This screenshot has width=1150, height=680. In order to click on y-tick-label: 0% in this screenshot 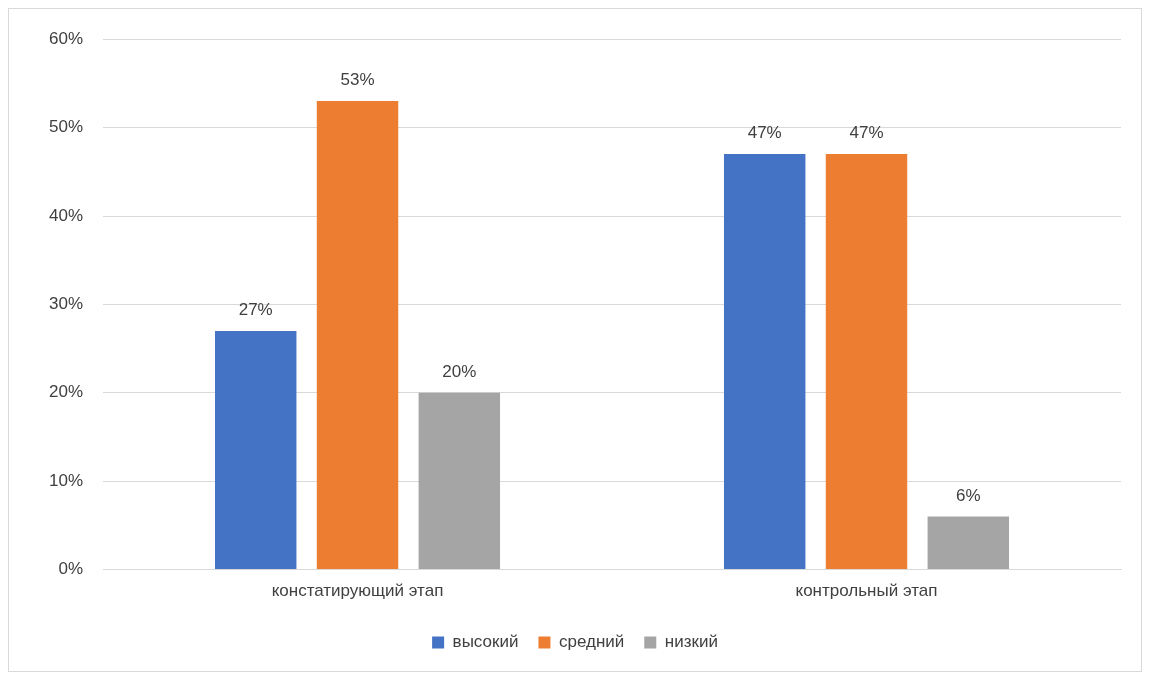, I will do `click(71, 569)`.